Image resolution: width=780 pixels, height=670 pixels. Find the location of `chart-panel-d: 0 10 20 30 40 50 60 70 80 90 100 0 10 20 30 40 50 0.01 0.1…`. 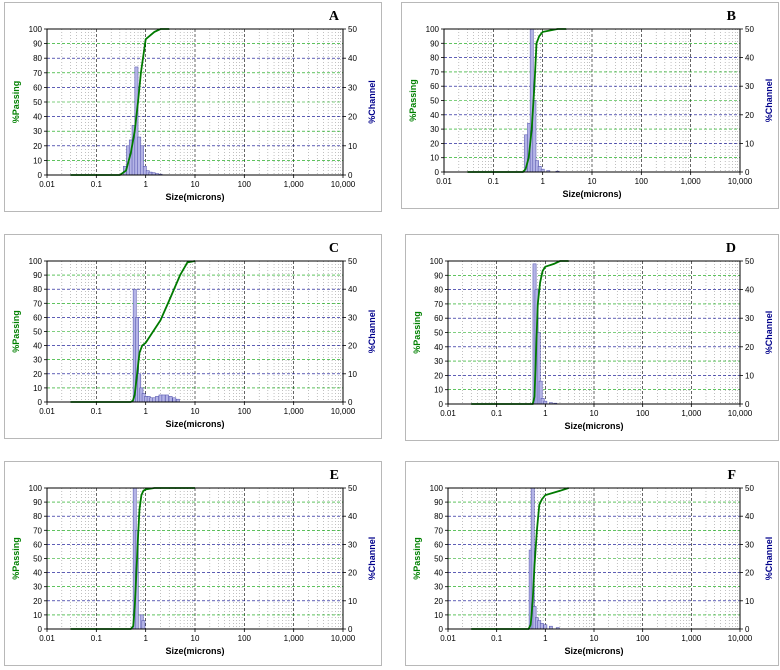

chart-panel-d: 0 10 20 30 40 50 60 70 80 90 100 0 10 20 30 40 50 0.01 0.1… is located at coordinates (592, 337).